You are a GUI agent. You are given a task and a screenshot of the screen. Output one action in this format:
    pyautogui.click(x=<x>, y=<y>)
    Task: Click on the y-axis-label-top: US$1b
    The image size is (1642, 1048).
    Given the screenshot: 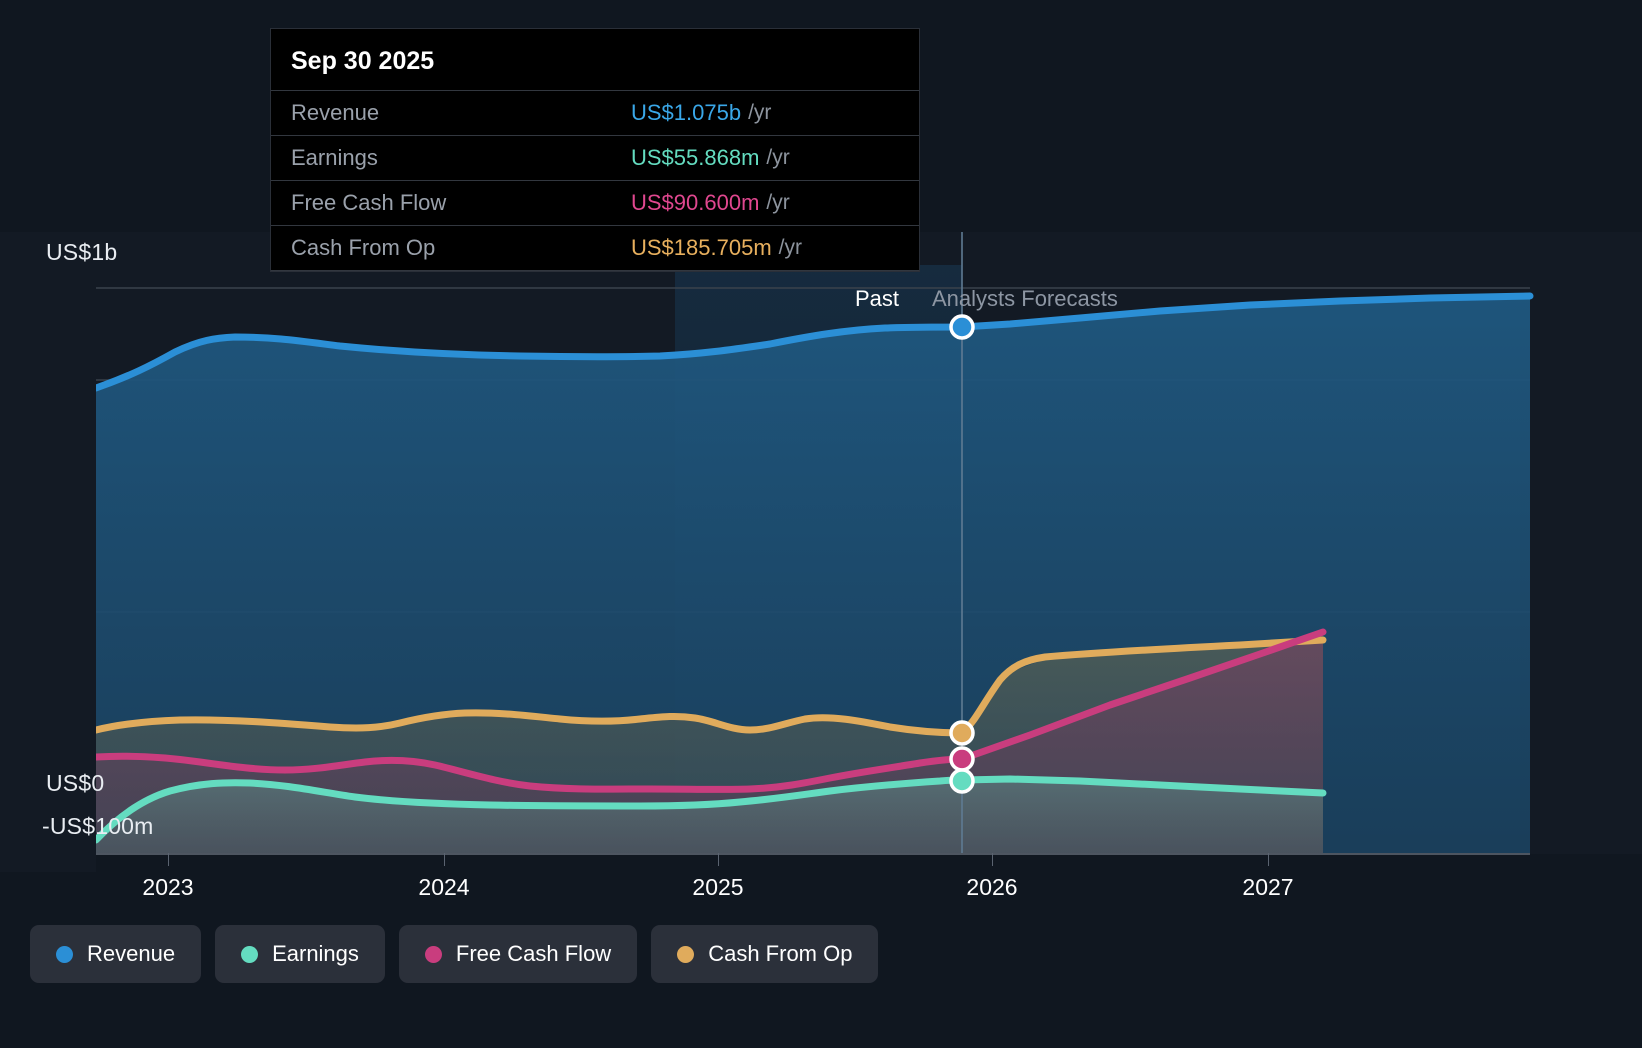 What is the action you would take?
    pyautogui.click(x=82, y=252)
    